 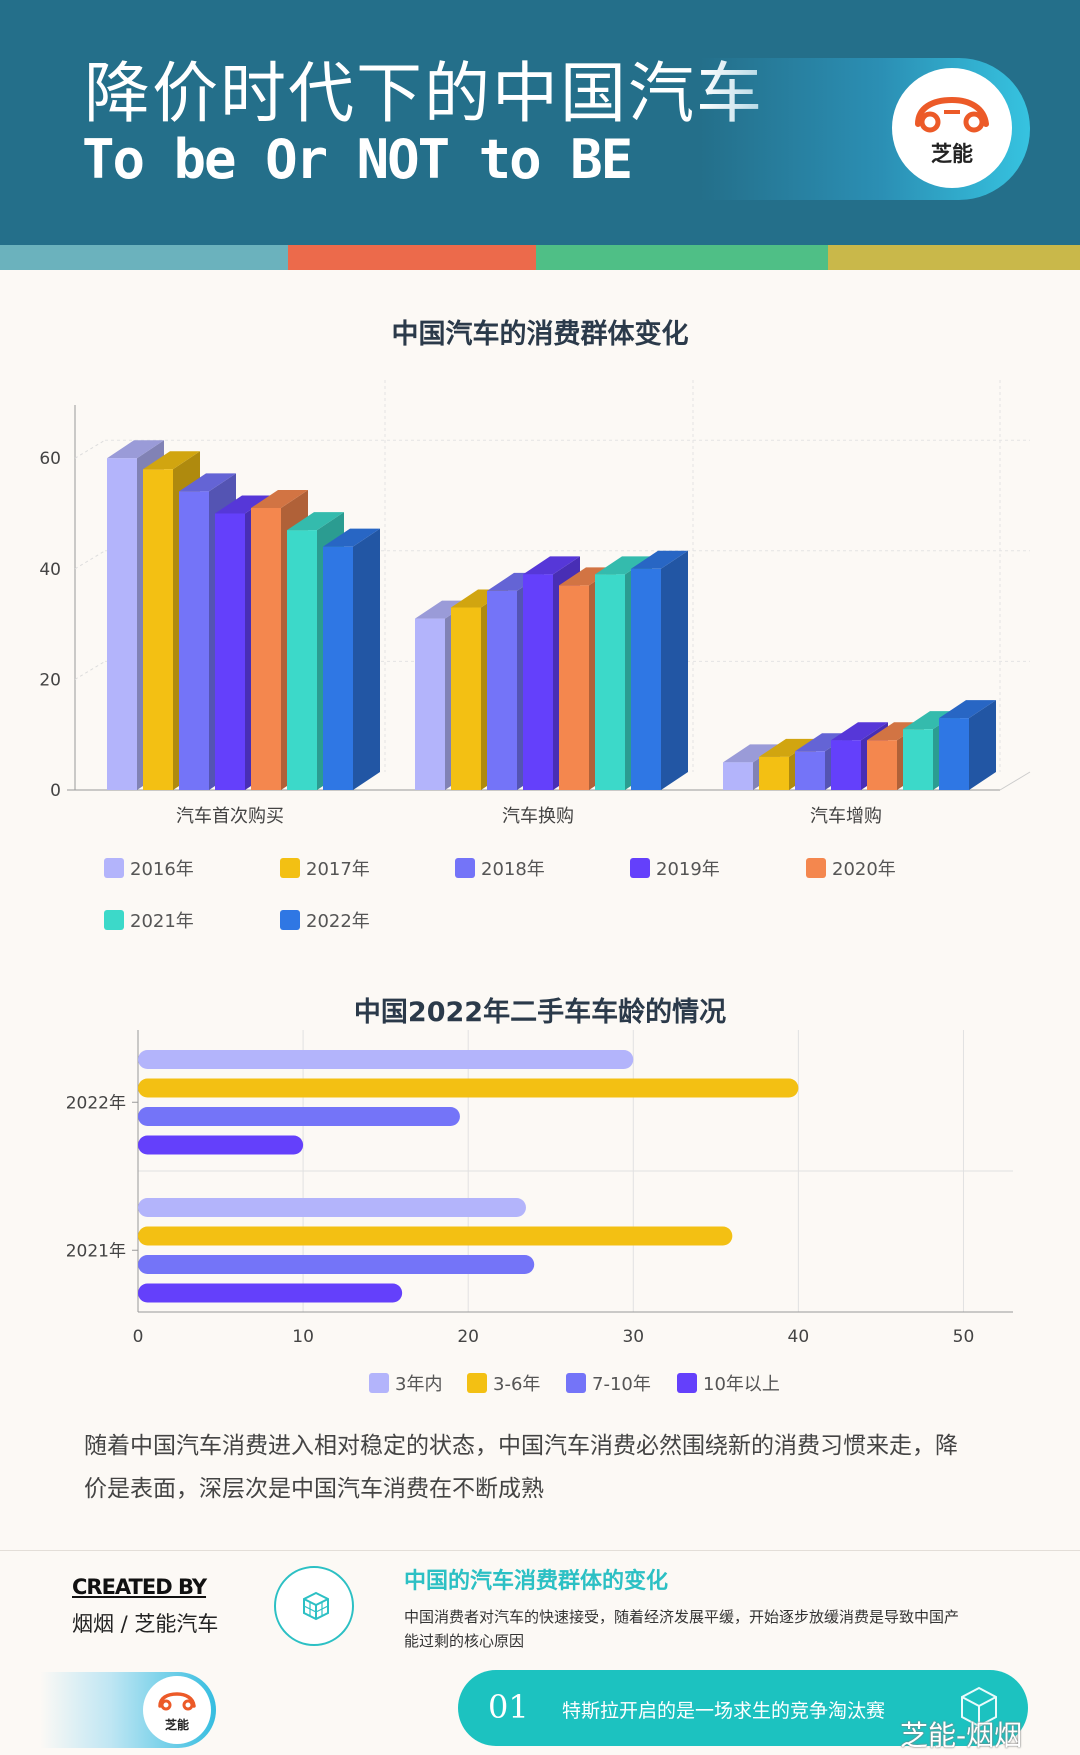 I want to click on bar-2022年-汽车首次购买, so click(x=351, y=659).